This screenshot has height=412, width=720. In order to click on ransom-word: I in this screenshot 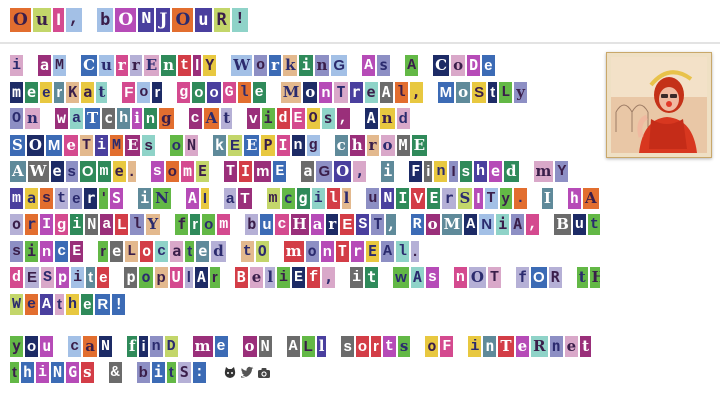, I will do `click(547, 198)`.